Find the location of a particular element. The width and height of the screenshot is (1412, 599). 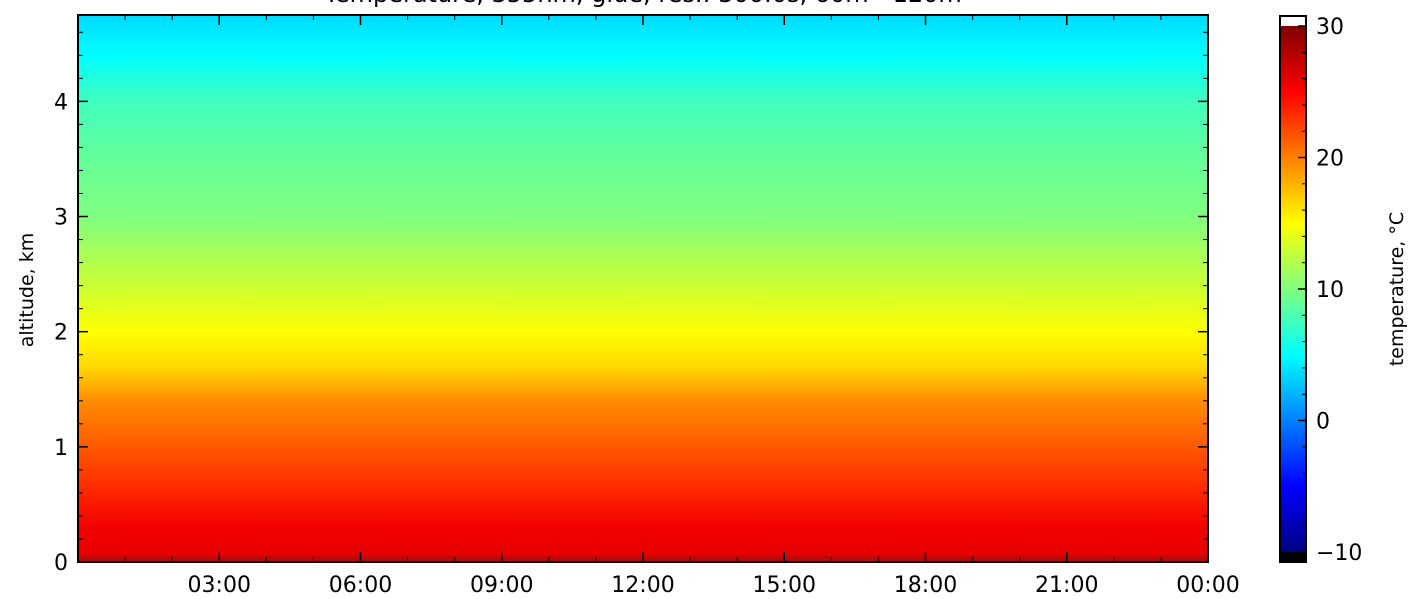

colorbar-label: temperature, °C is located at coordinates (1397, 289).